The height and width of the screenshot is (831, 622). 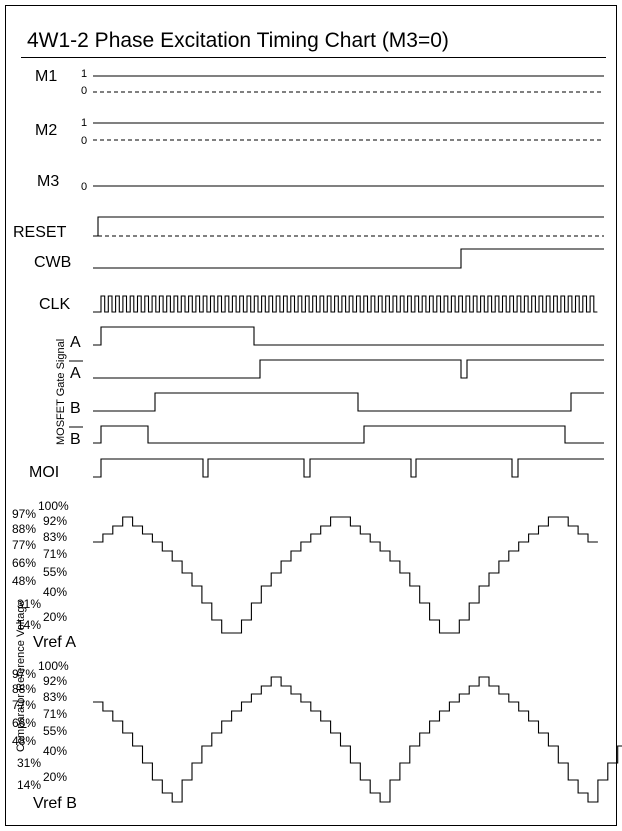 What do you see at coordinates (345, 575) in the screenshot?
I see `vref-a-waveform` at bounding box center [345, 575].